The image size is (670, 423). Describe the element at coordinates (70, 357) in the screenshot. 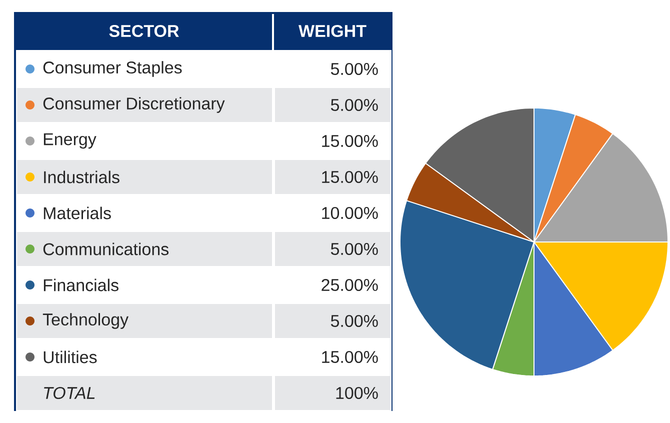

I see `legend-label: Utilities` at that location.